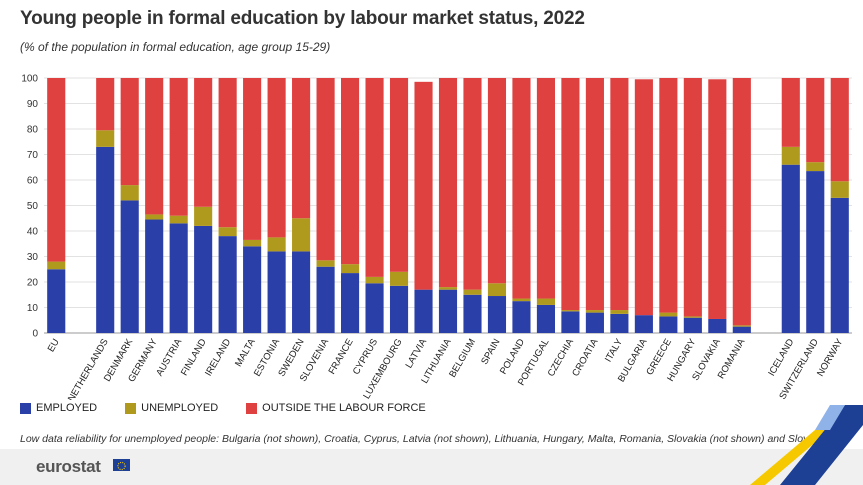  Describe the element at coordinates (33, 232) in the screenshot. I see `y-tick-label: 40` at that location.